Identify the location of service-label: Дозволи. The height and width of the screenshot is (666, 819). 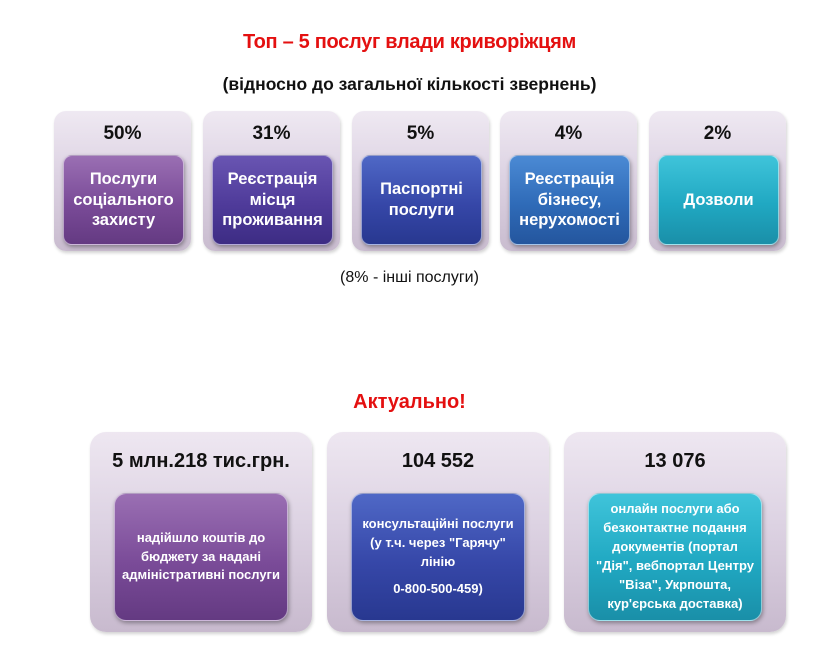
(718, 200).